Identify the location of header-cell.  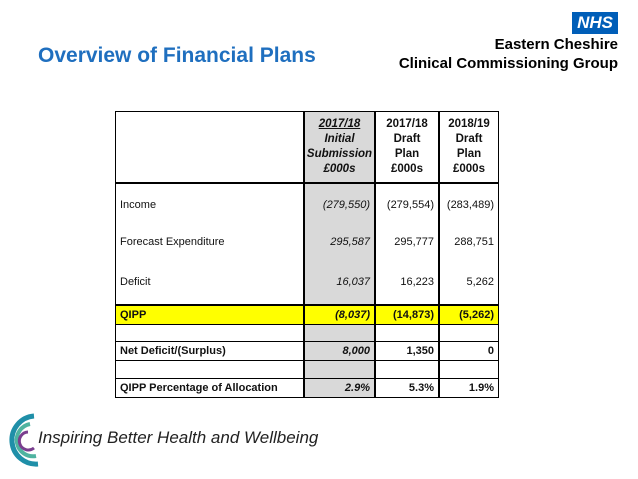
(209, 147).